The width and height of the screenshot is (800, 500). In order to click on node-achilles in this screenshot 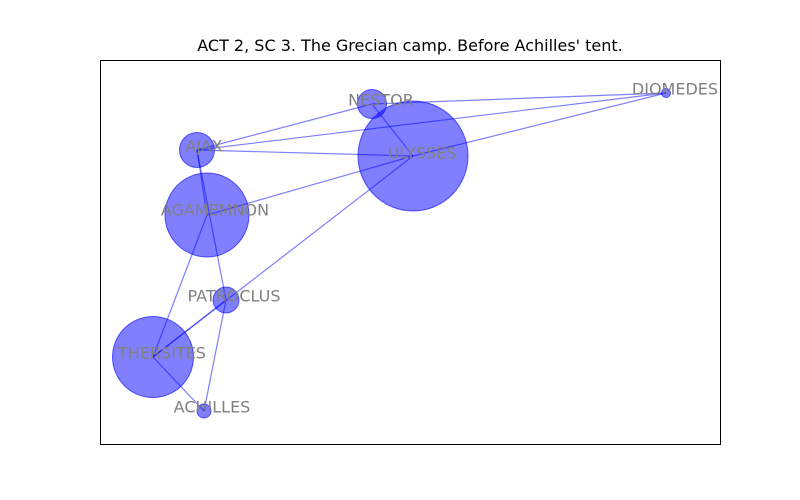, I will do `click(204, 411)`.